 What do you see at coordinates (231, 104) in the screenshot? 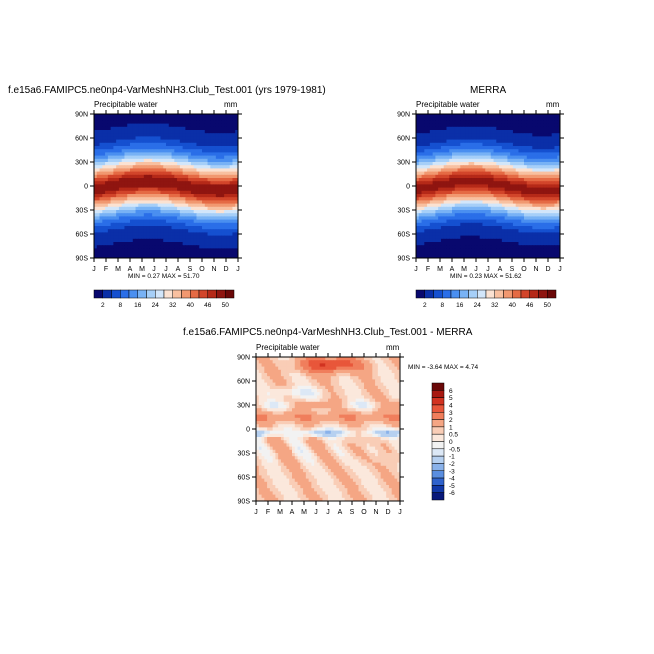
I see `panel1-units-label: mm` at bounding box center [231, 104].